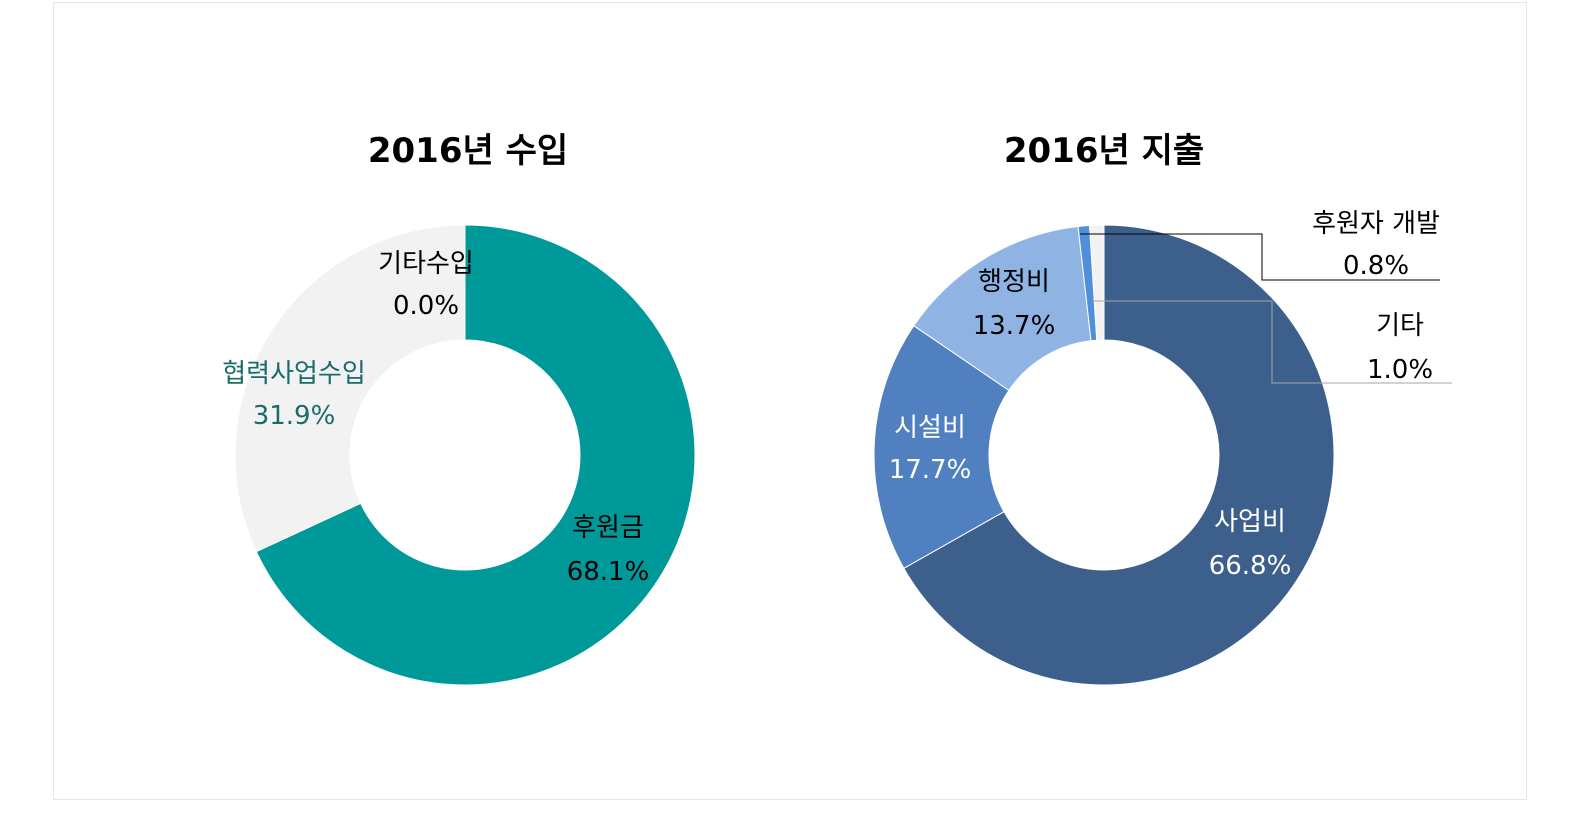  I want to click on label-other-expense-value: 1.0%, so click(1400, 370).